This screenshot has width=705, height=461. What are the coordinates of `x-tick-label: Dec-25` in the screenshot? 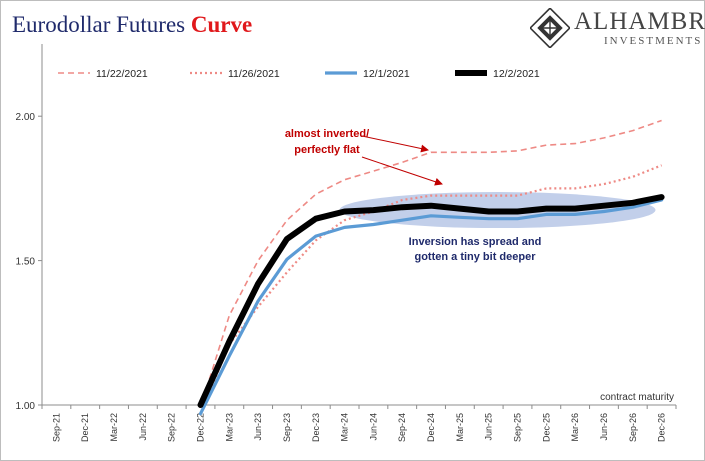 It's located at (546, 427).